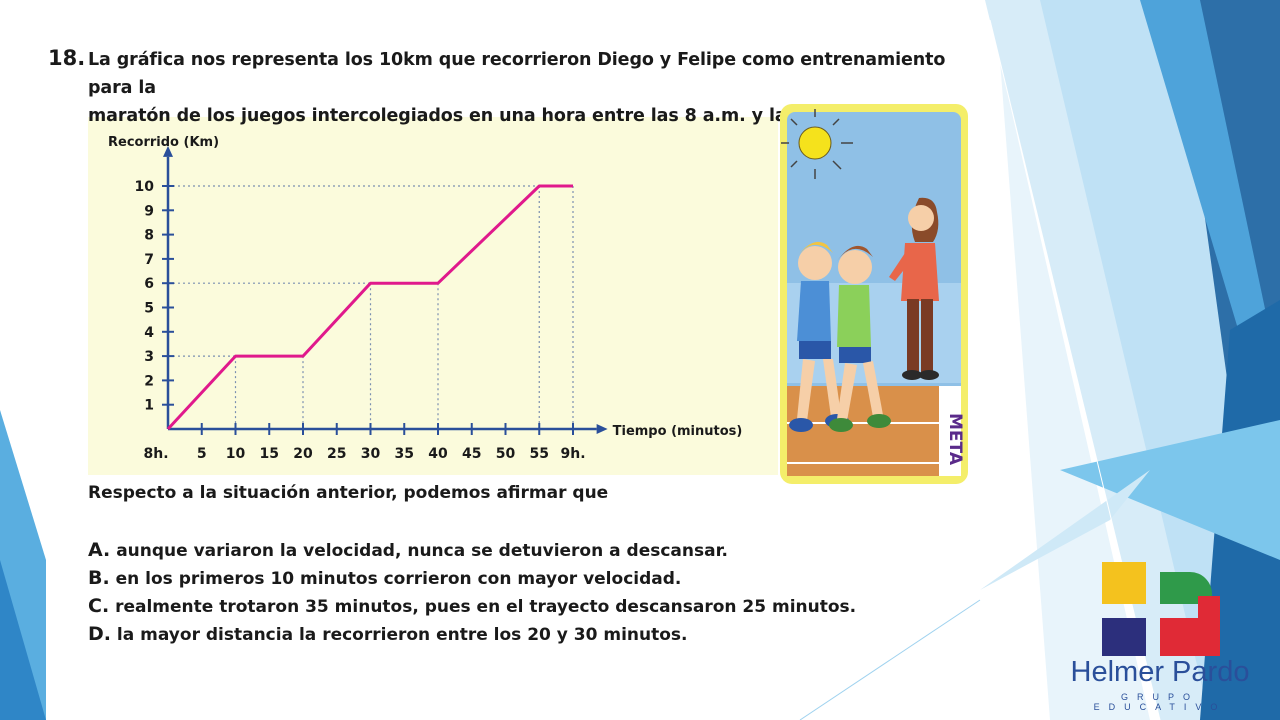  I want to click on woman-icon, so click(914, 288).